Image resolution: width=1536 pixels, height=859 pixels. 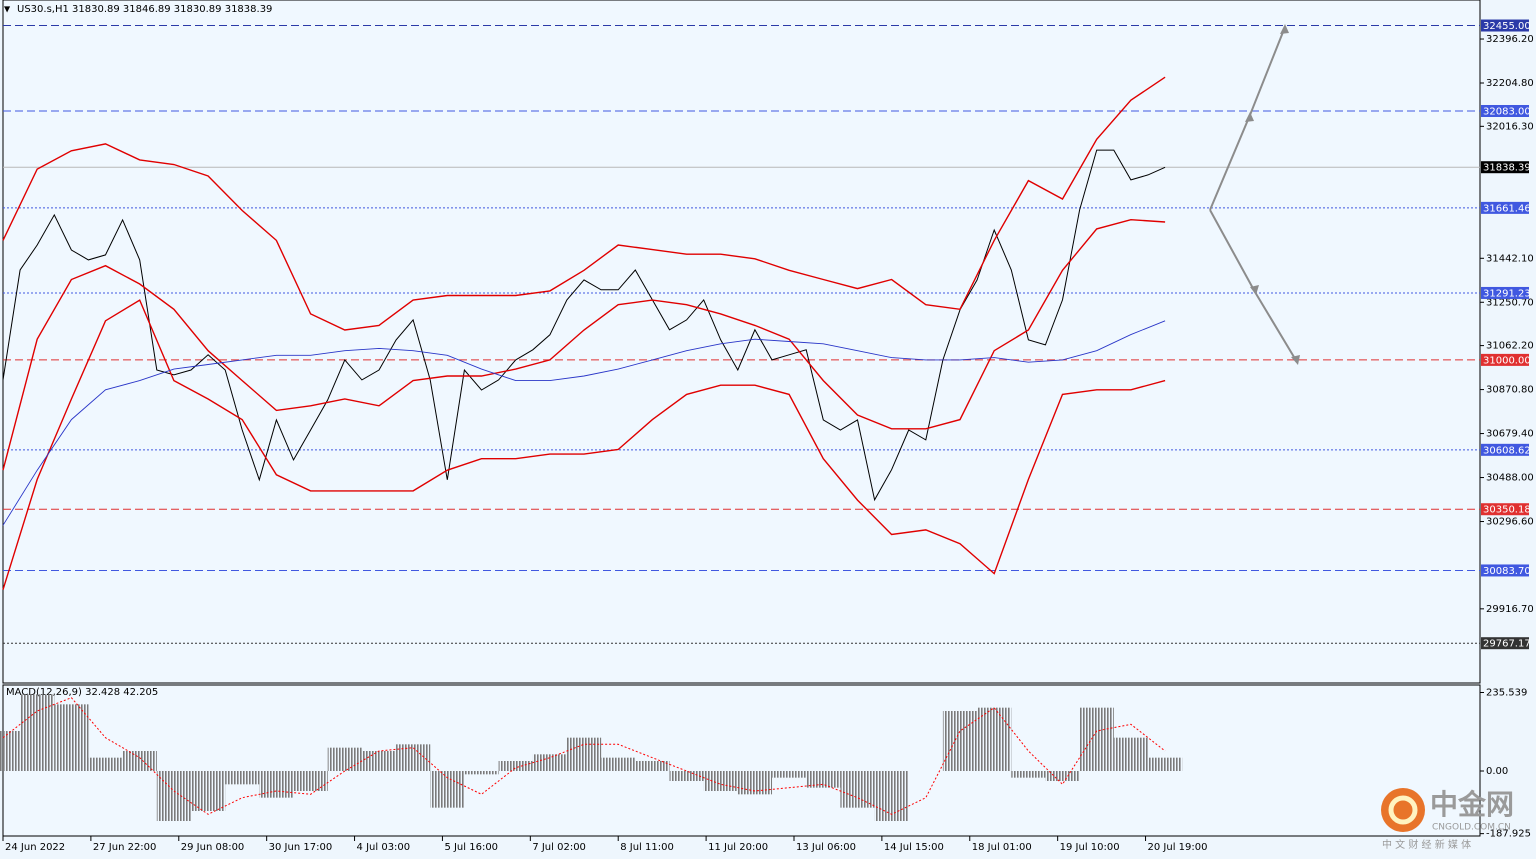 What do you see at coordinates (125, 847) in the screenshot?
I see `x-tick-label: 27 Jun 22:00` at bounding box center [125, 847].